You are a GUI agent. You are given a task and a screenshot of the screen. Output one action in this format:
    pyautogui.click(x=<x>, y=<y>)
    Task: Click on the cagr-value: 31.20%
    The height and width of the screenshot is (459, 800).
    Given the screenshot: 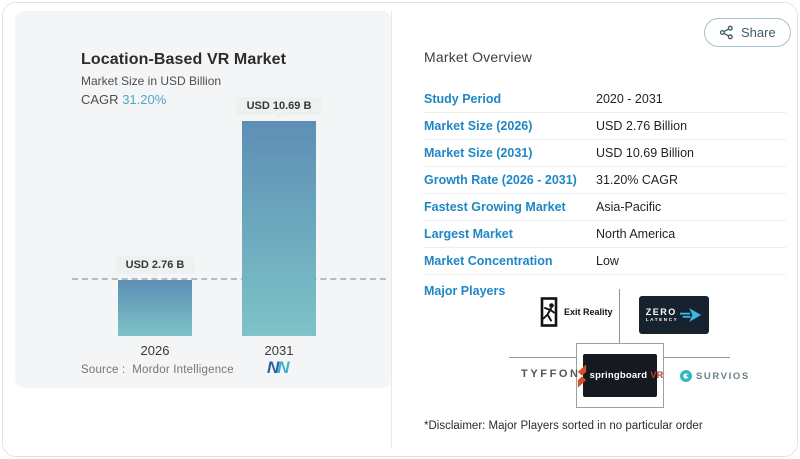 What is the action you would take?
    pyautogui.click(x=144, y=99)
    